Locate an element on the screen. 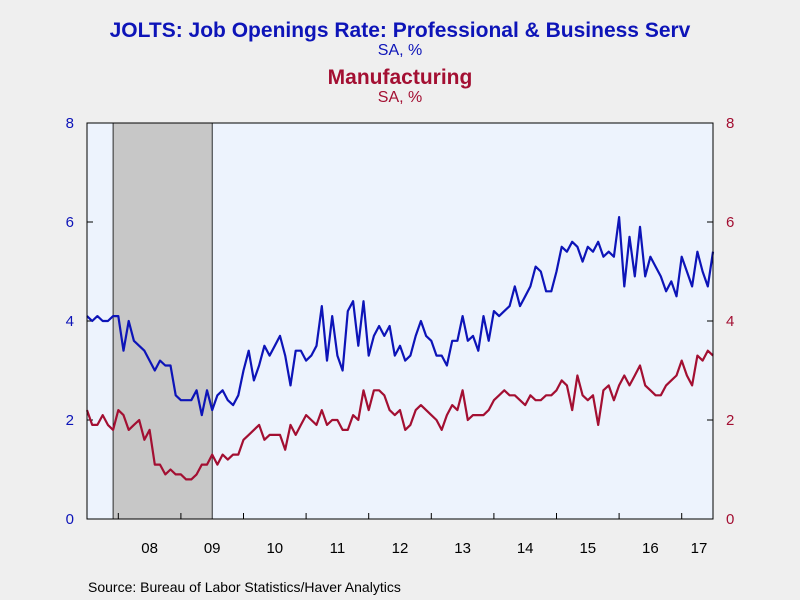 This screenshot has width=800, height=600. x-tick-label: 14 is located at coordinates (525, 548).